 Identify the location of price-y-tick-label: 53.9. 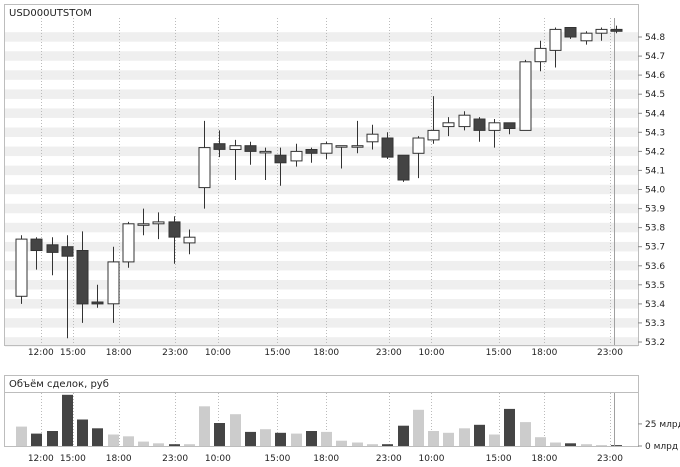
(655, 210).